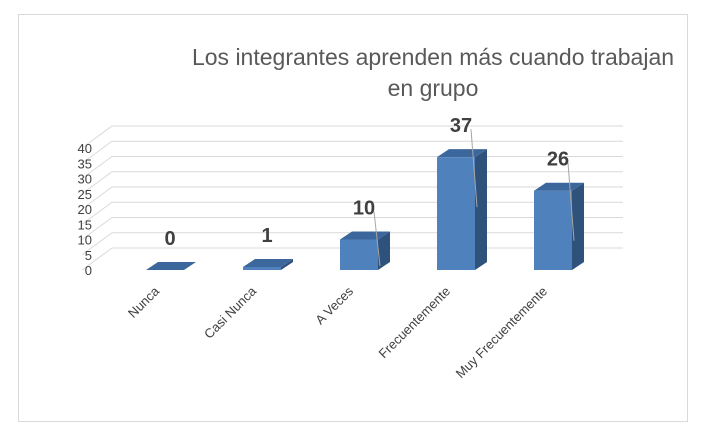 The width and height of the screenshot is (709, 440). I want to click on data-label: 0, so click(169, 239).